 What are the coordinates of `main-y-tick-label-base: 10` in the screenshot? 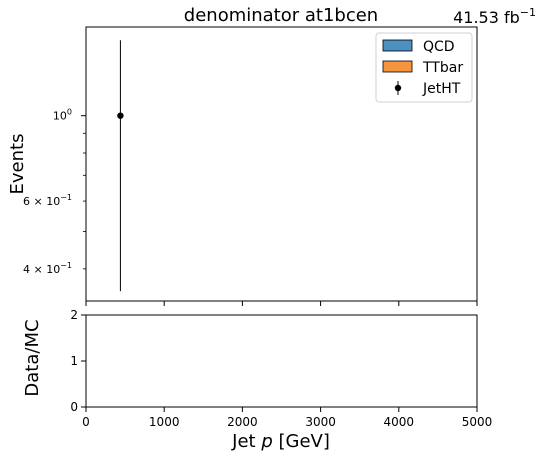 It's located at (60, 116).